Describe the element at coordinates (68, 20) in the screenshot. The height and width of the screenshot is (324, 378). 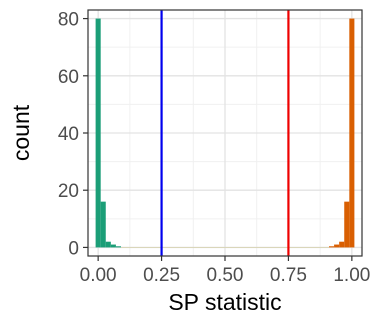
I see `y-tick-label: 80` at that location.